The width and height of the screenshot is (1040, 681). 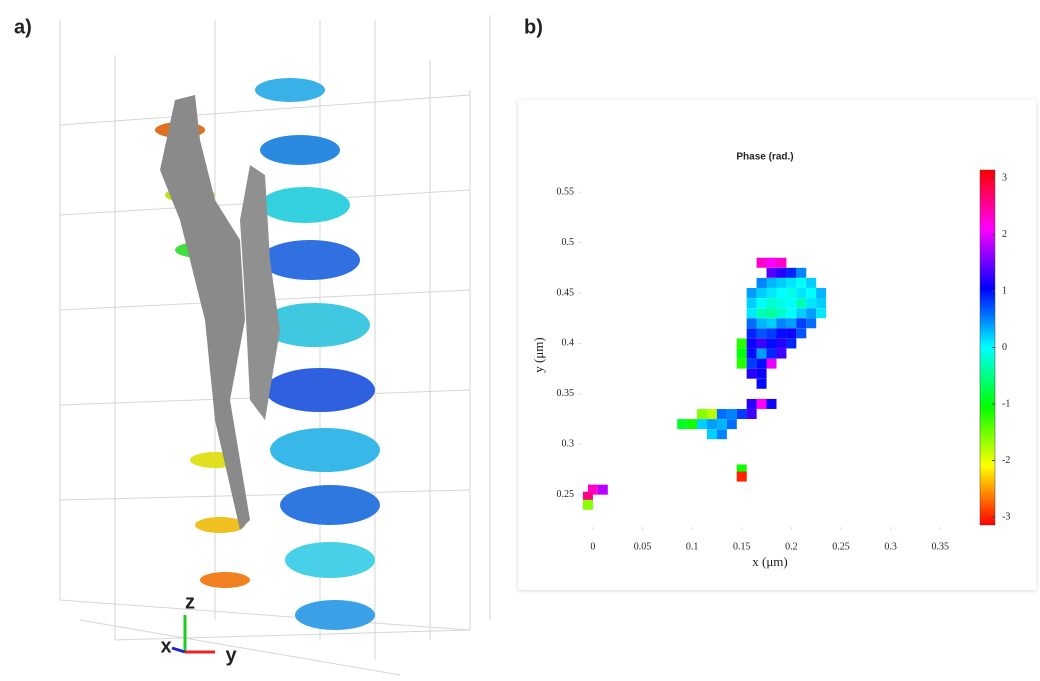 What do you see at coordinates (890, 546) in the screenshot?
I see `x-tick-label: 0.3` at bounding box center [890, 546].